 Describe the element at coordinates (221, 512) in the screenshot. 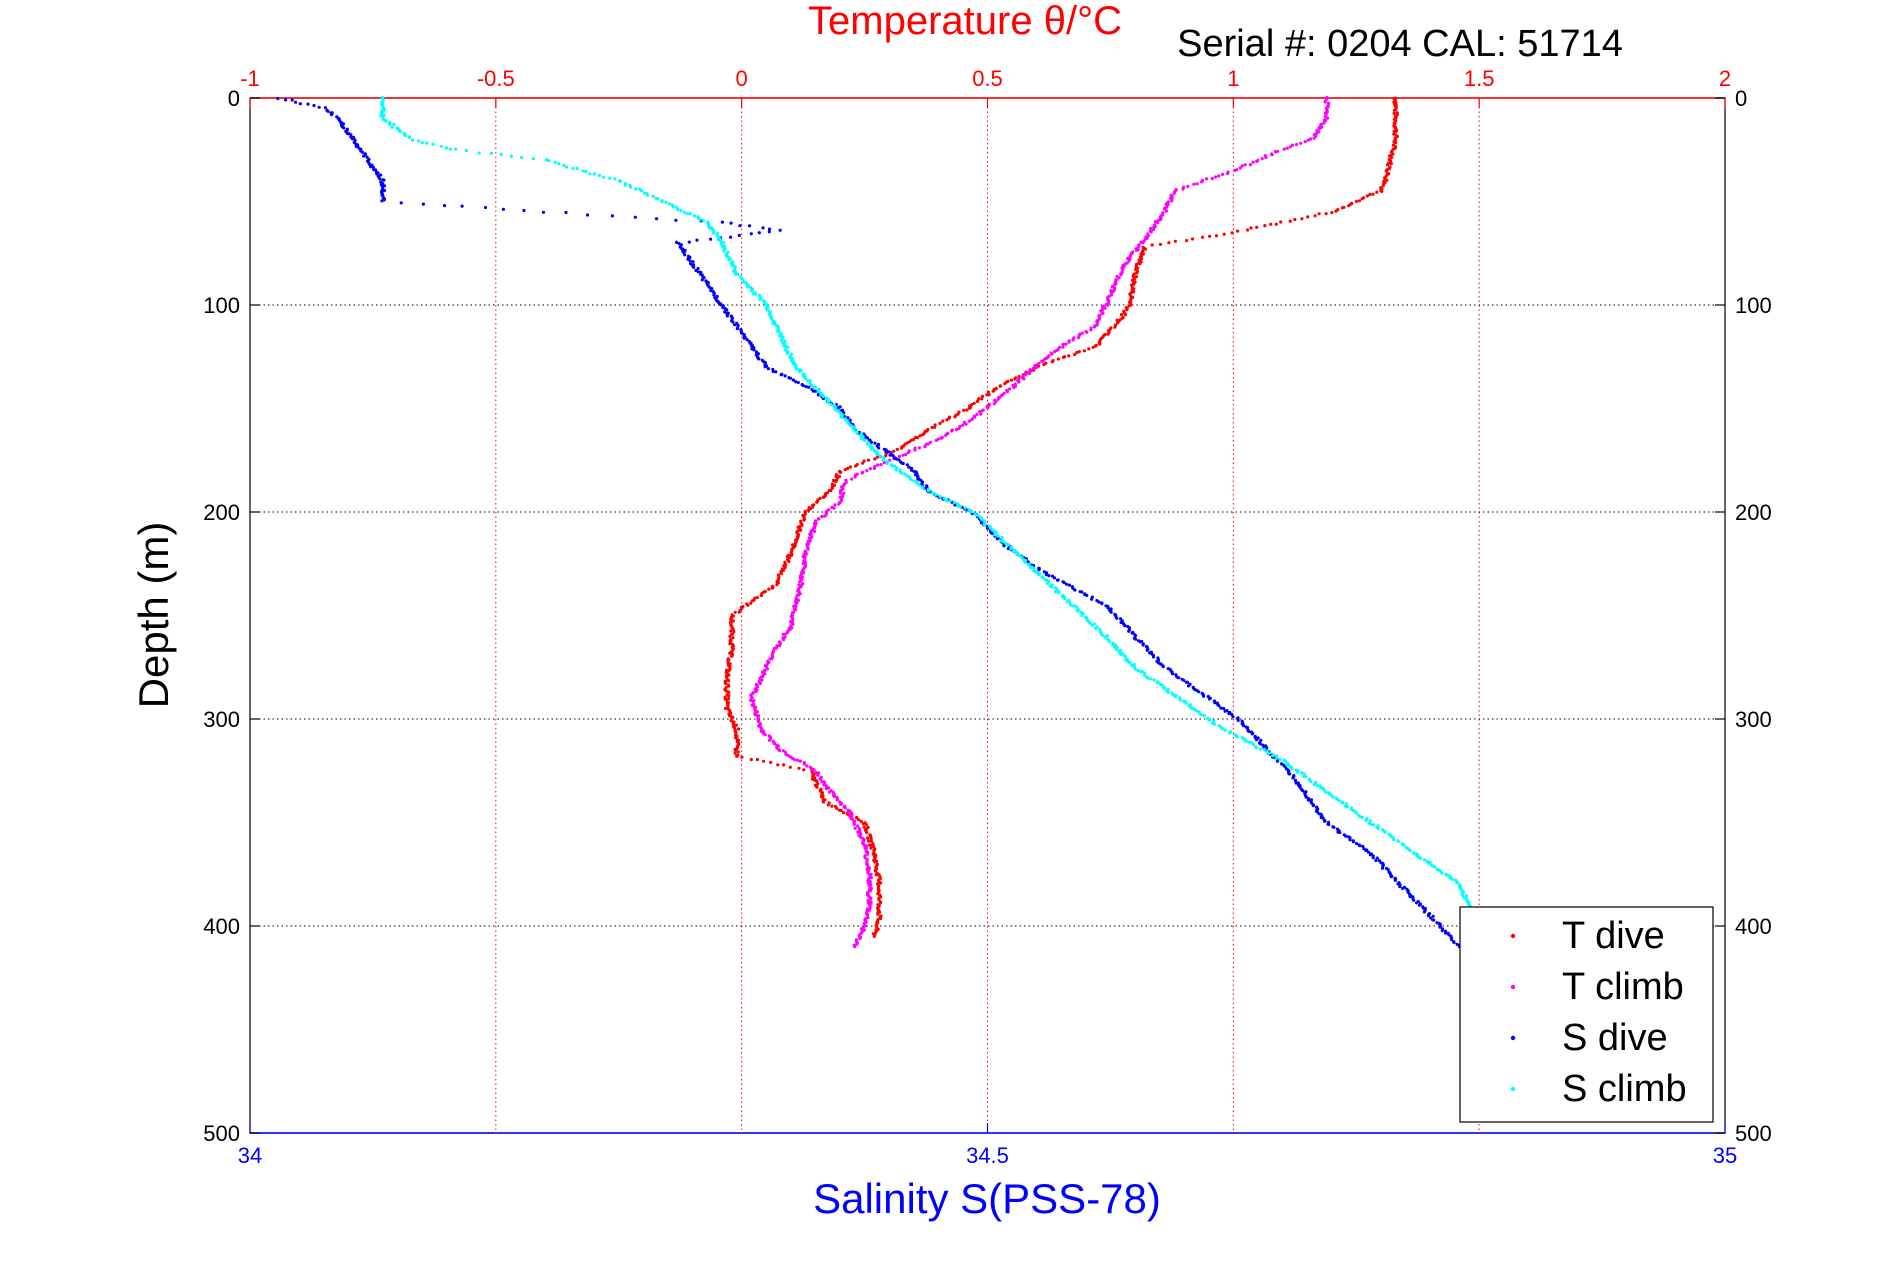

I see `left-tick-label: 200` at that location.